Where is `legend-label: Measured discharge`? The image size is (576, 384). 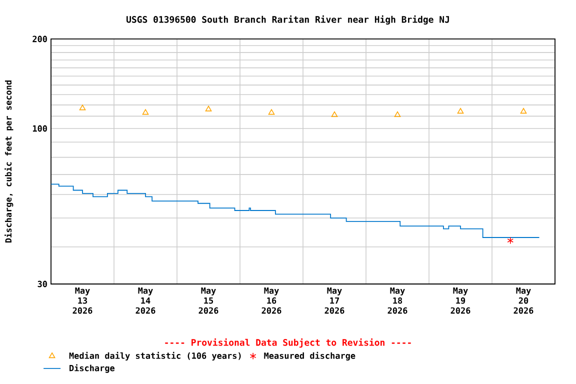 legend-label: Measured discharge is located at coordinates (310, 356).